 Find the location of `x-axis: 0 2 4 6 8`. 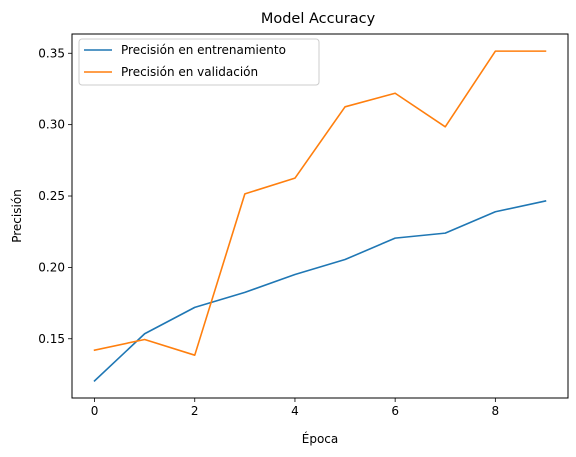

x-axis: 0 2 4 6 8 is located at coordinates (295, 408).